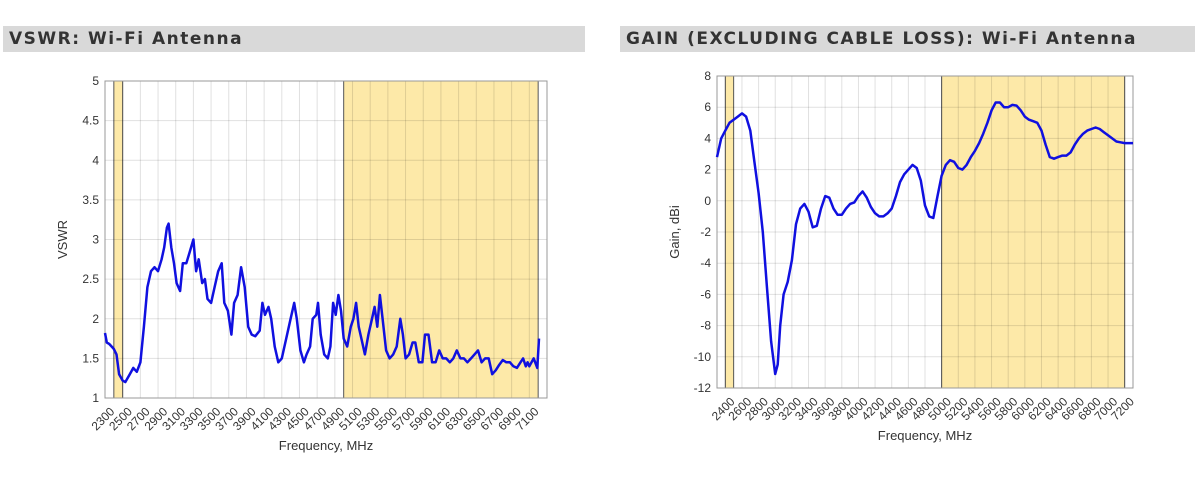 Image resolution: width=1200 pixels, height=495 pixels. What do you see at coordinates (441, 239) in the screenshot?
I see `shaded-band` at bounding box center [441, 239].